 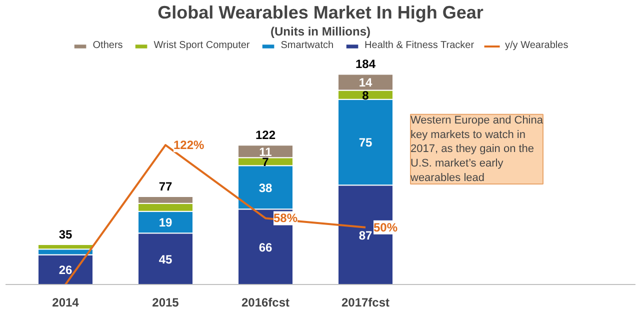 I want to click on total-label: 184, so click(x=365, y=64).